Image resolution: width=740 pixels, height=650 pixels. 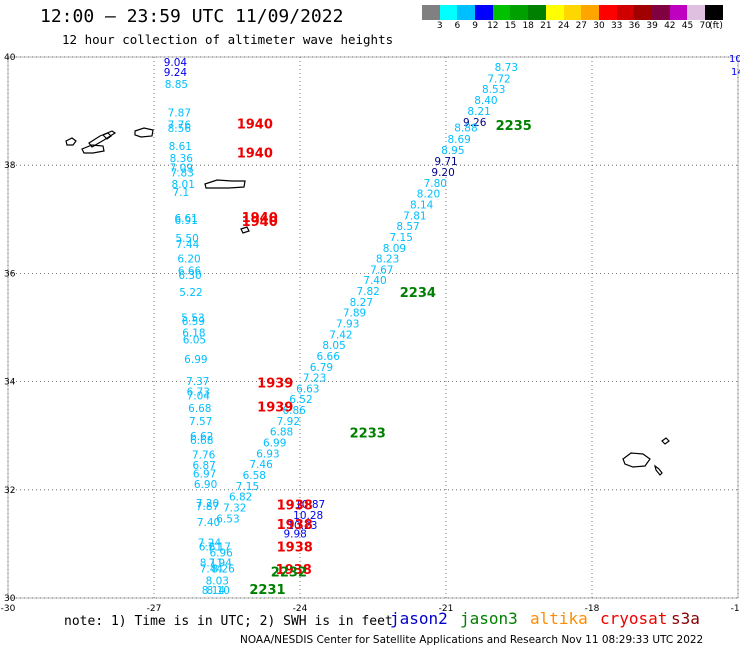 What do you see at coordinates (274, 444) in the screenshot?
I see `swh-value-jason3: 6.99` at bounding box center [274, 444].